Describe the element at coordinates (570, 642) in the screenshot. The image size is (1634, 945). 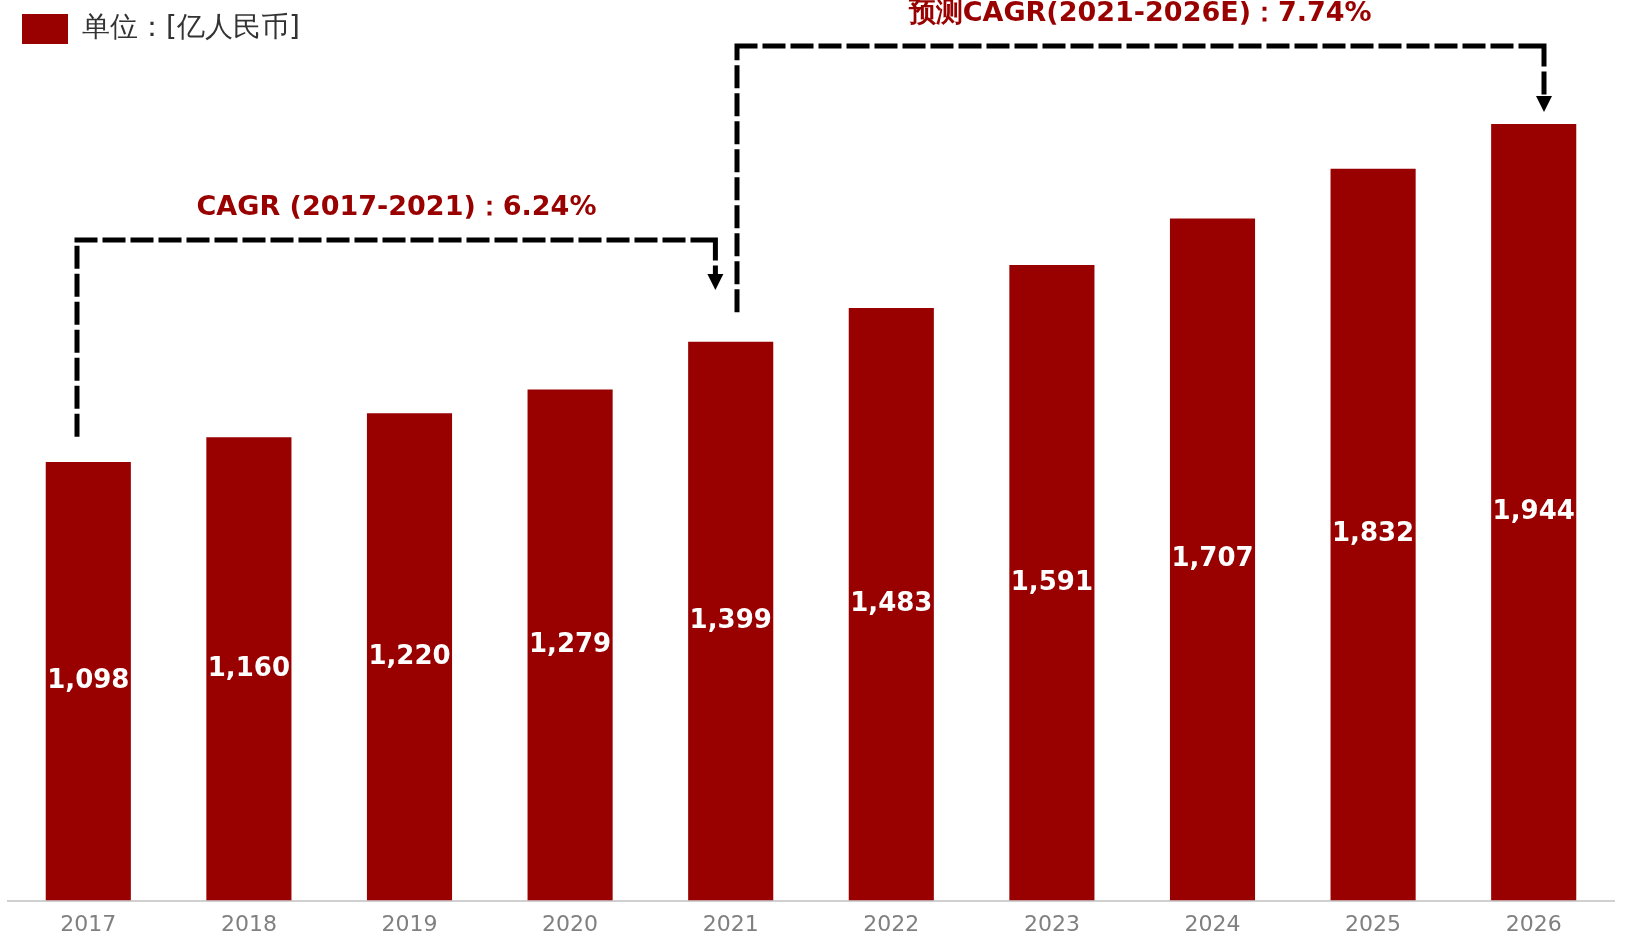
I see `data-label: 1,279` at that location.